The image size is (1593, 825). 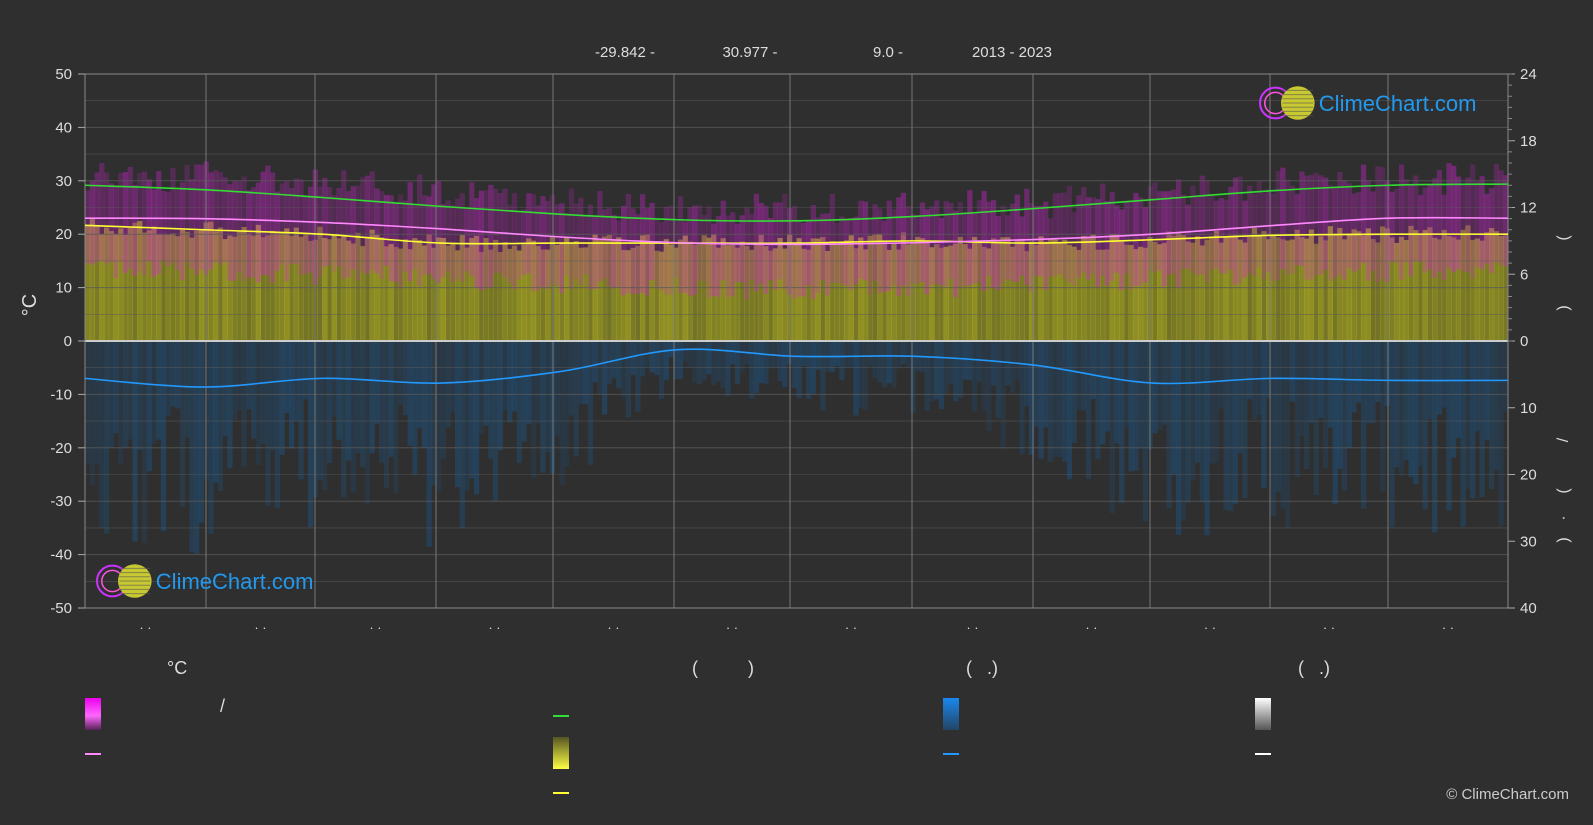 I want to click on right-axis-label-glyph: ·, so click(x=1563, y=517).